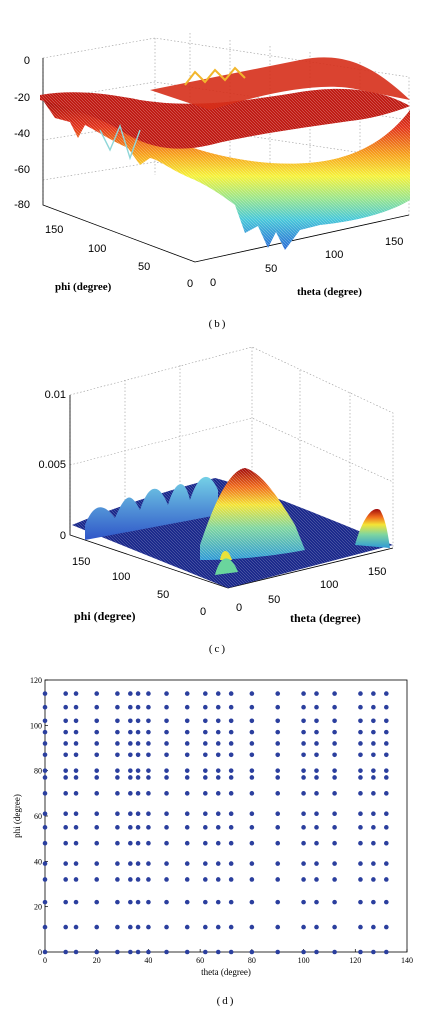 This screenshot has height=1023, width=437. What do you see at coordinates (271, 269) in the screenshot?
I see `panel-b-x-tick: 50` at bounding box center [271, 269].